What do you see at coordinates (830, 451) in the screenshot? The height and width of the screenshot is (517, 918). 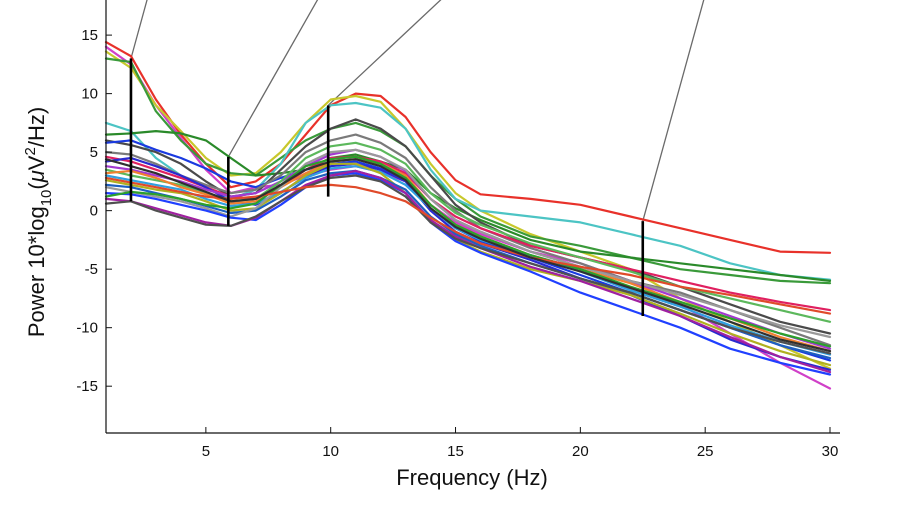 I see `x-tick-label: 30` at bounding box center [830, 451].